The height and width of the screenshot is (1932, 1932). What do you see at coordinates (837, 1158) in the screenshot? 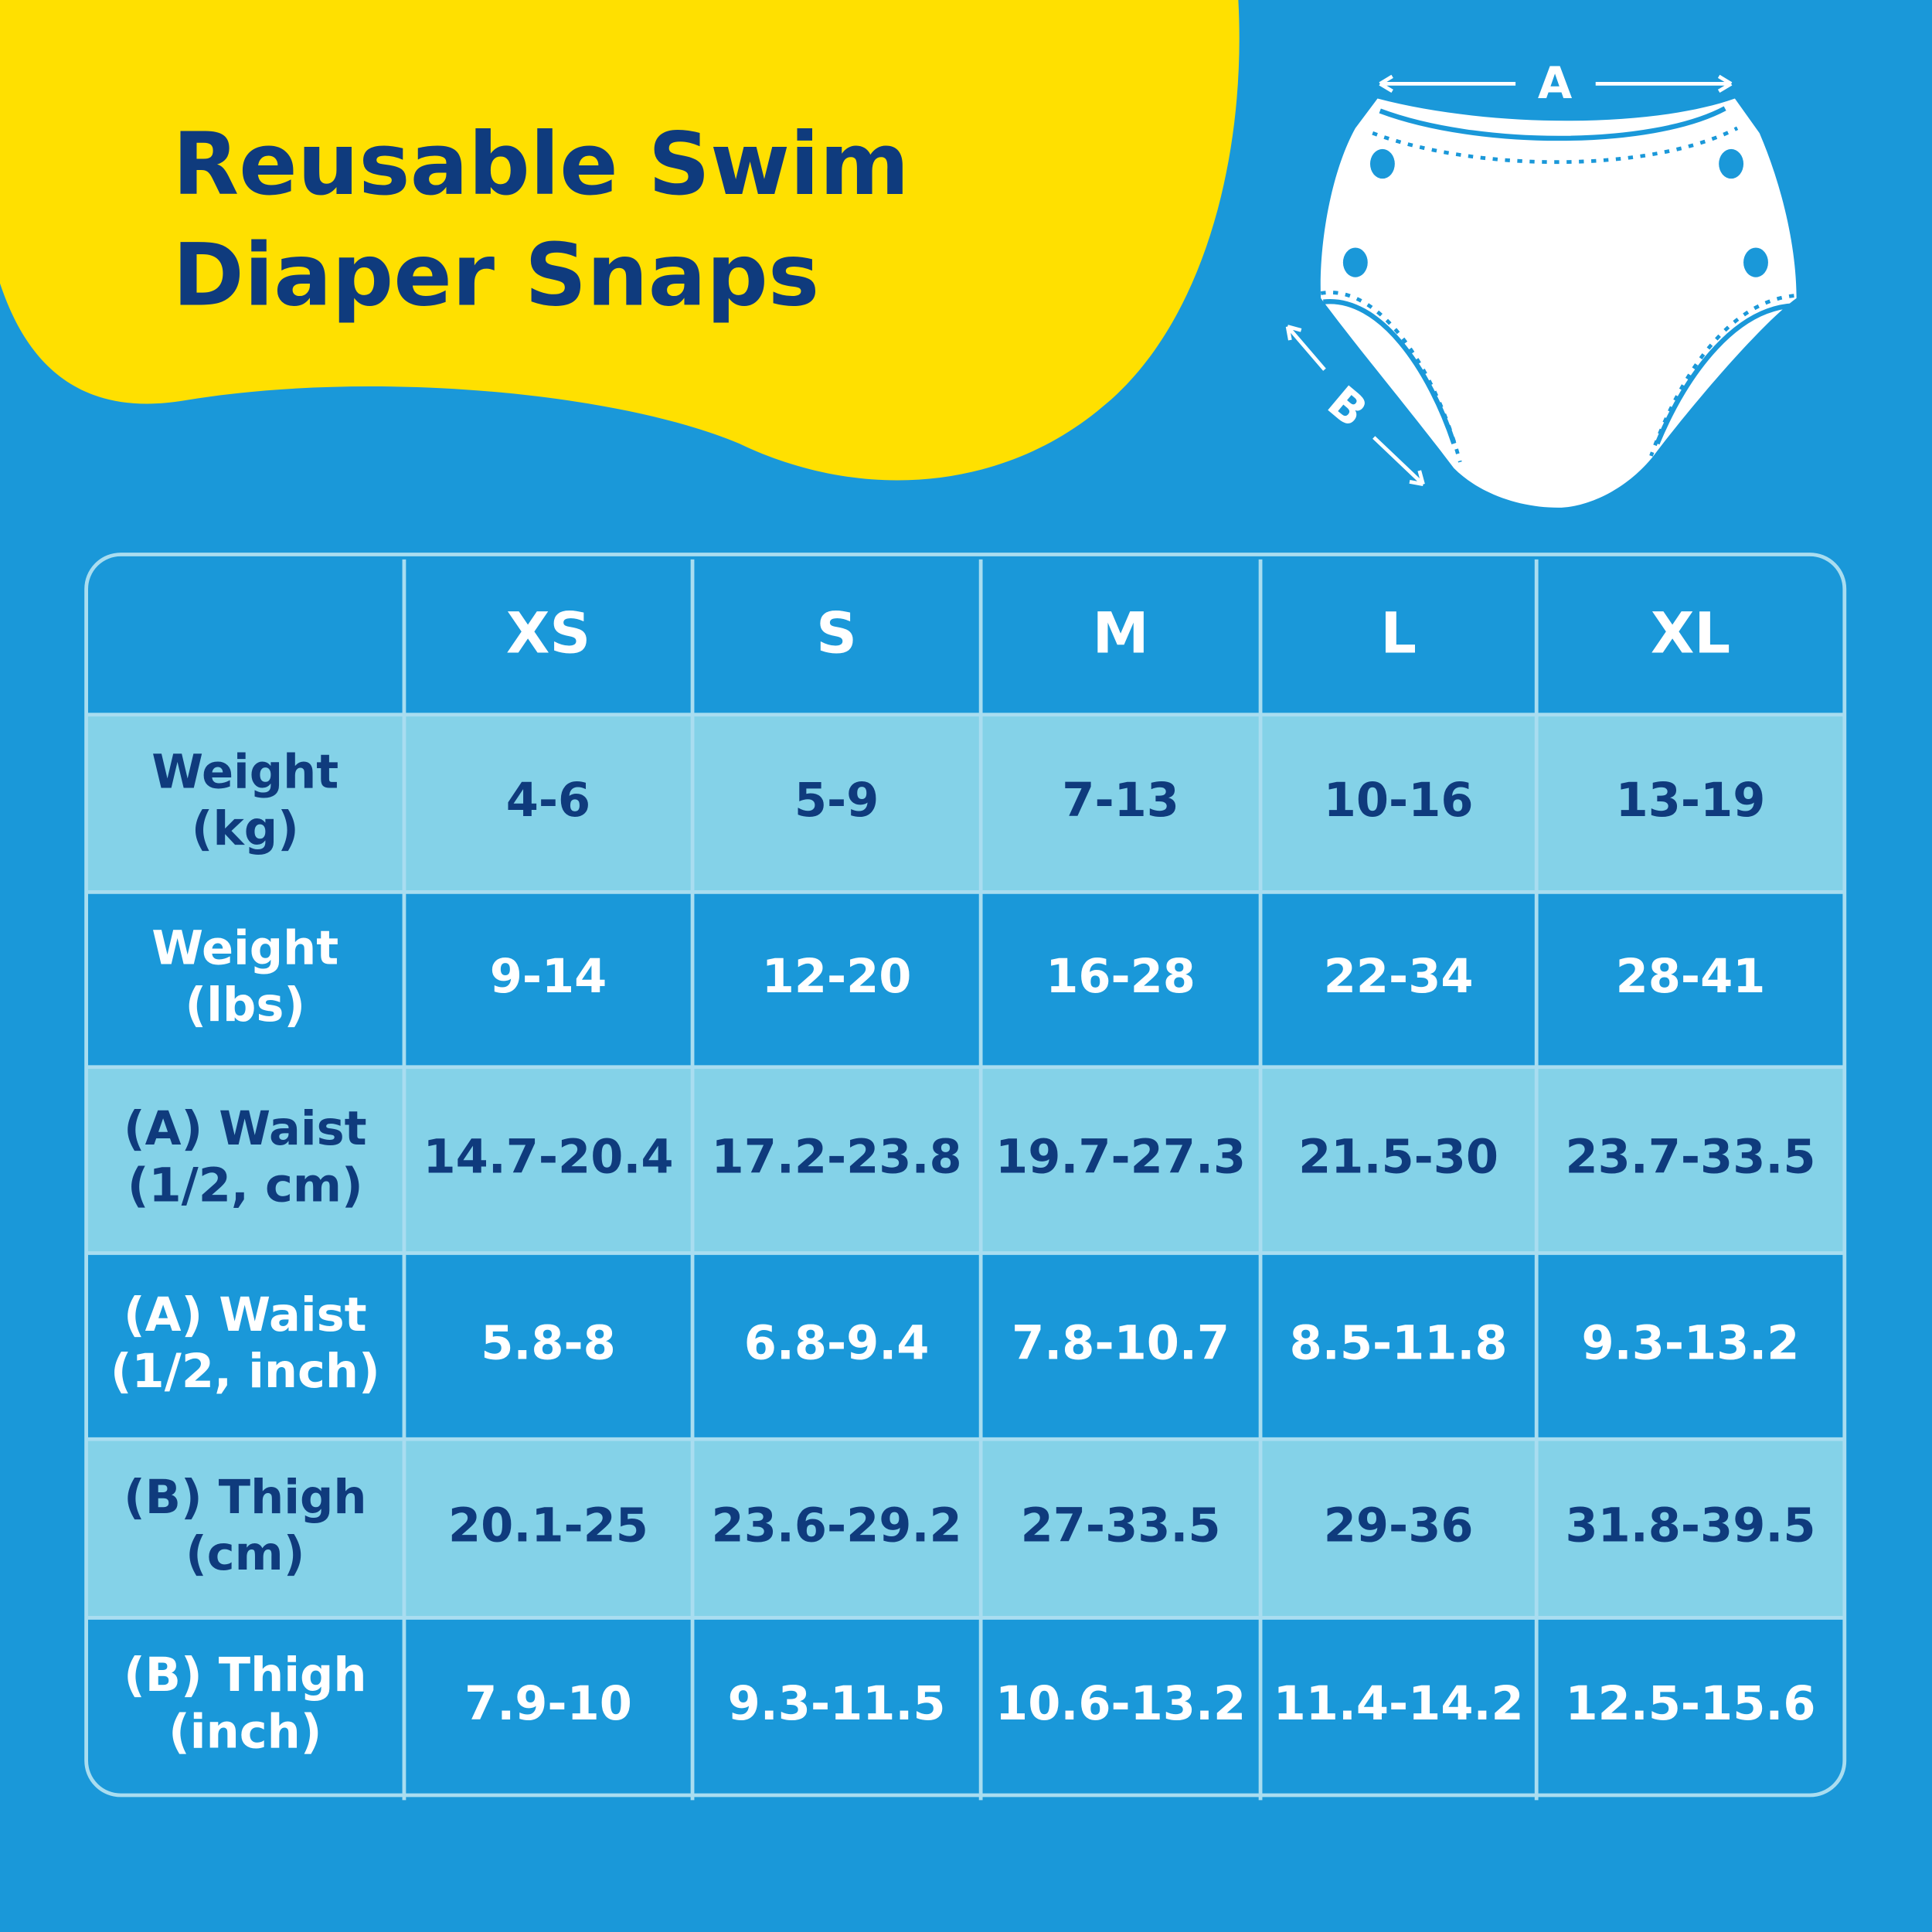
I see `cell-value: 17.2-23.8` at bounding box center [837, 1158].